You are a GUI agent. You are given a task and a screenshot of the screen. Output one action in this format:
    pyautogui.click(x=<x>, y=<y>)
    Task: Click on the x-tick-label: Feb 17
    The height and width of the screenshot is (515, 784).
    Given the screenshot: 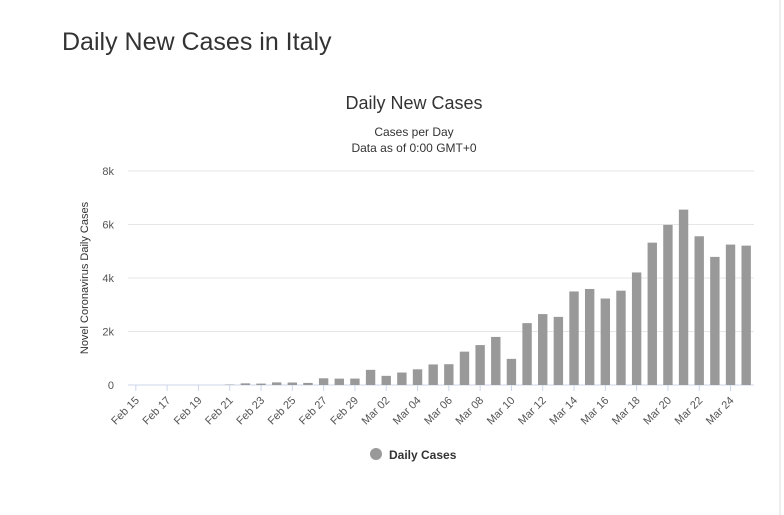 What is the action you would take?
    pyautogui.click(x=157, y=411)
    